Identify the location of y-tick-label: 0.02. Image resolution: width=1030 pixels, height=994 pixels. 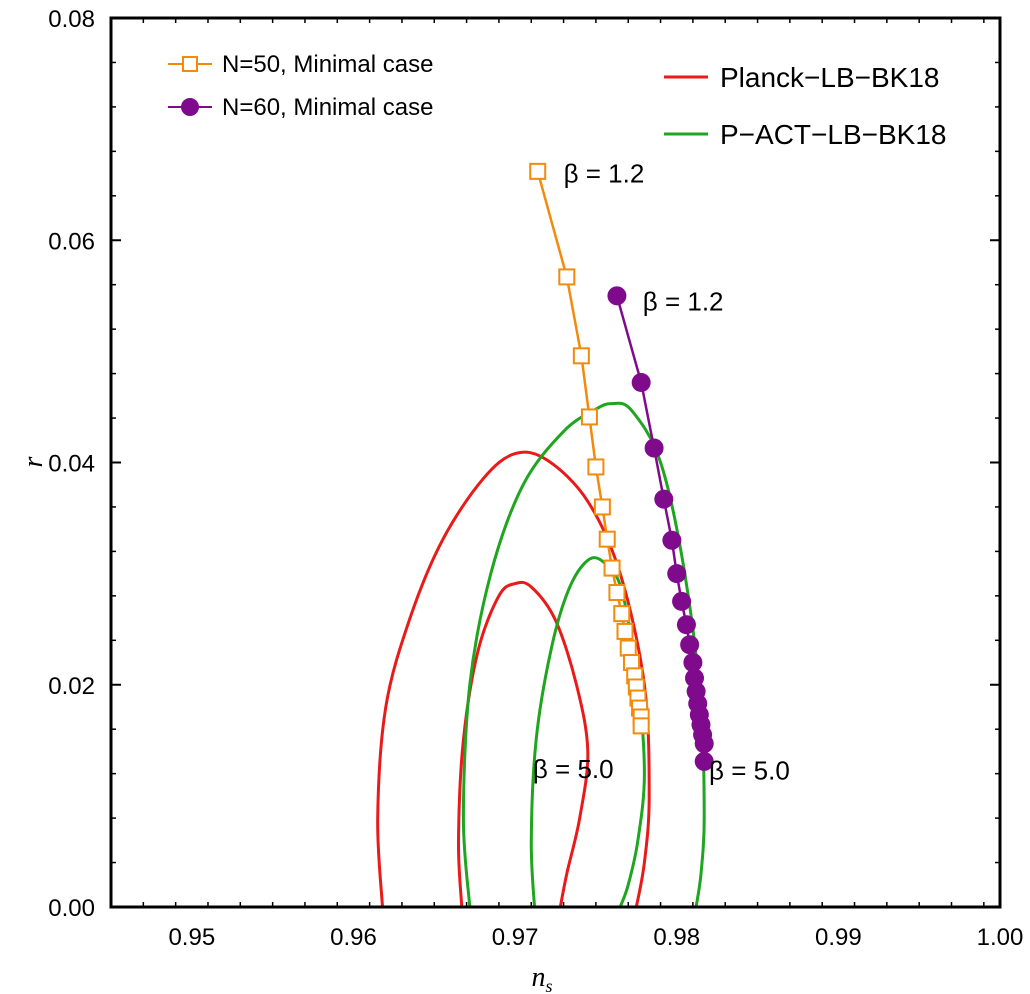
(71, 686).